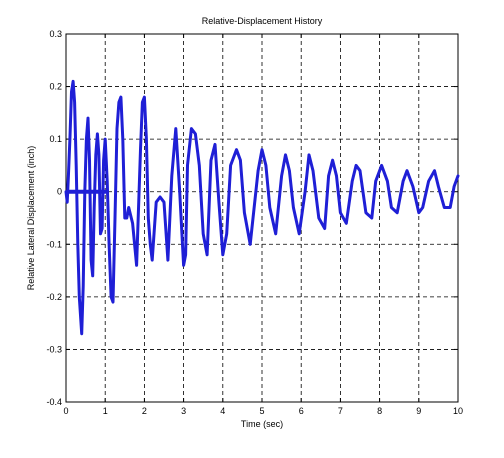  What do you see at coordinates (54, 297) in the screenshot?
I see `y-tick-label: -0.2` at bounding box center [54, 297].